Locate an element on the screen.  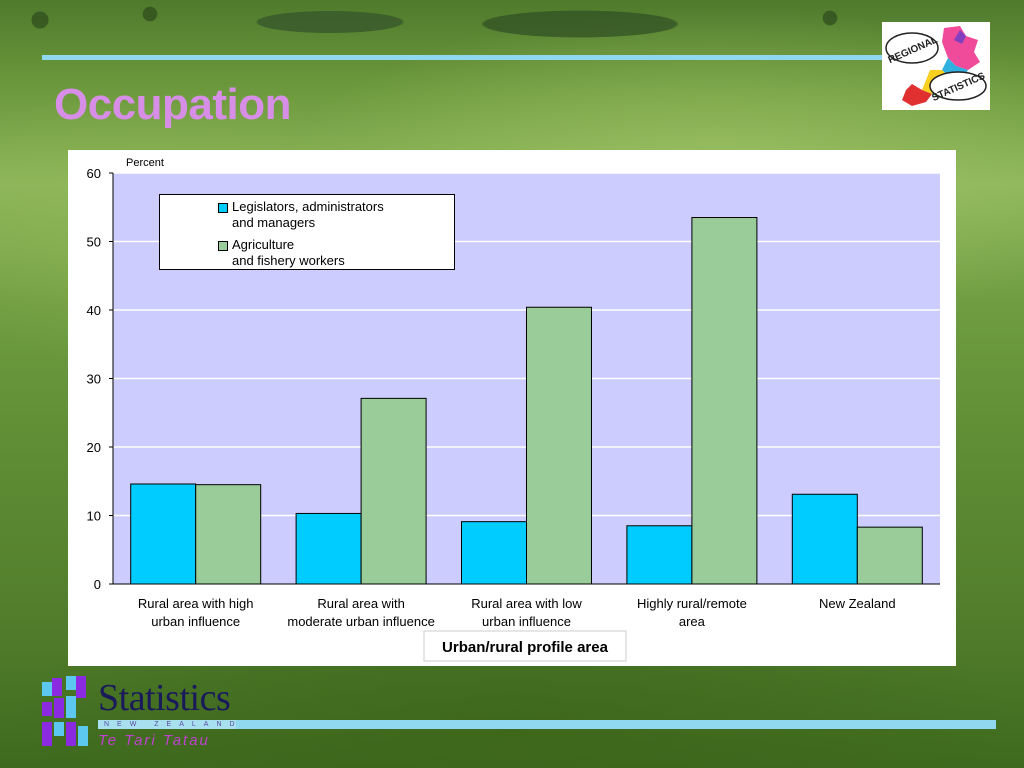
statistics-wordmark: Statistics is located at coordinates (164, 698).